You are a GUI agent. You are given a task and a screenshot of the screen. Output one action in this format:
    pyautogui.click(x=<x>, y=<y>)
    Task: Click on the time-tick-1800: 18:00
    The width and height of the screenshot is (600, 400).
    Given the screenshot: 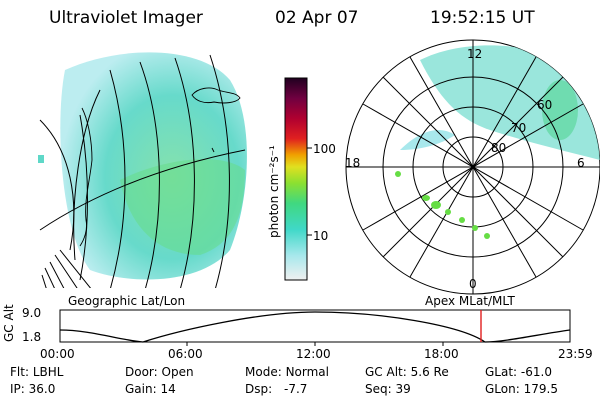 What is the action you would take?
    pyautogui.click(x=441, y=354)
    